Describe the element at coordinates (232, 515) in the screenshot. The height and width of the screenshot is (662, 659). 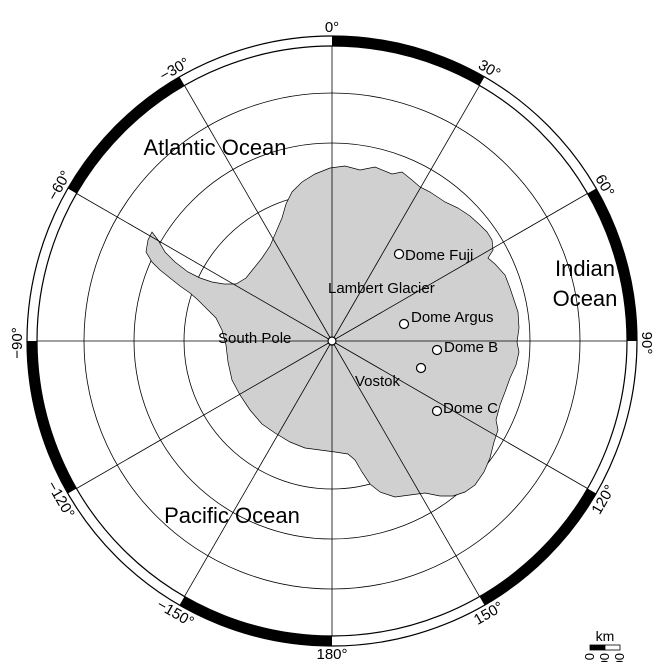
I see `ocean-label-pacific-0: Pacific Ocean` at that location.